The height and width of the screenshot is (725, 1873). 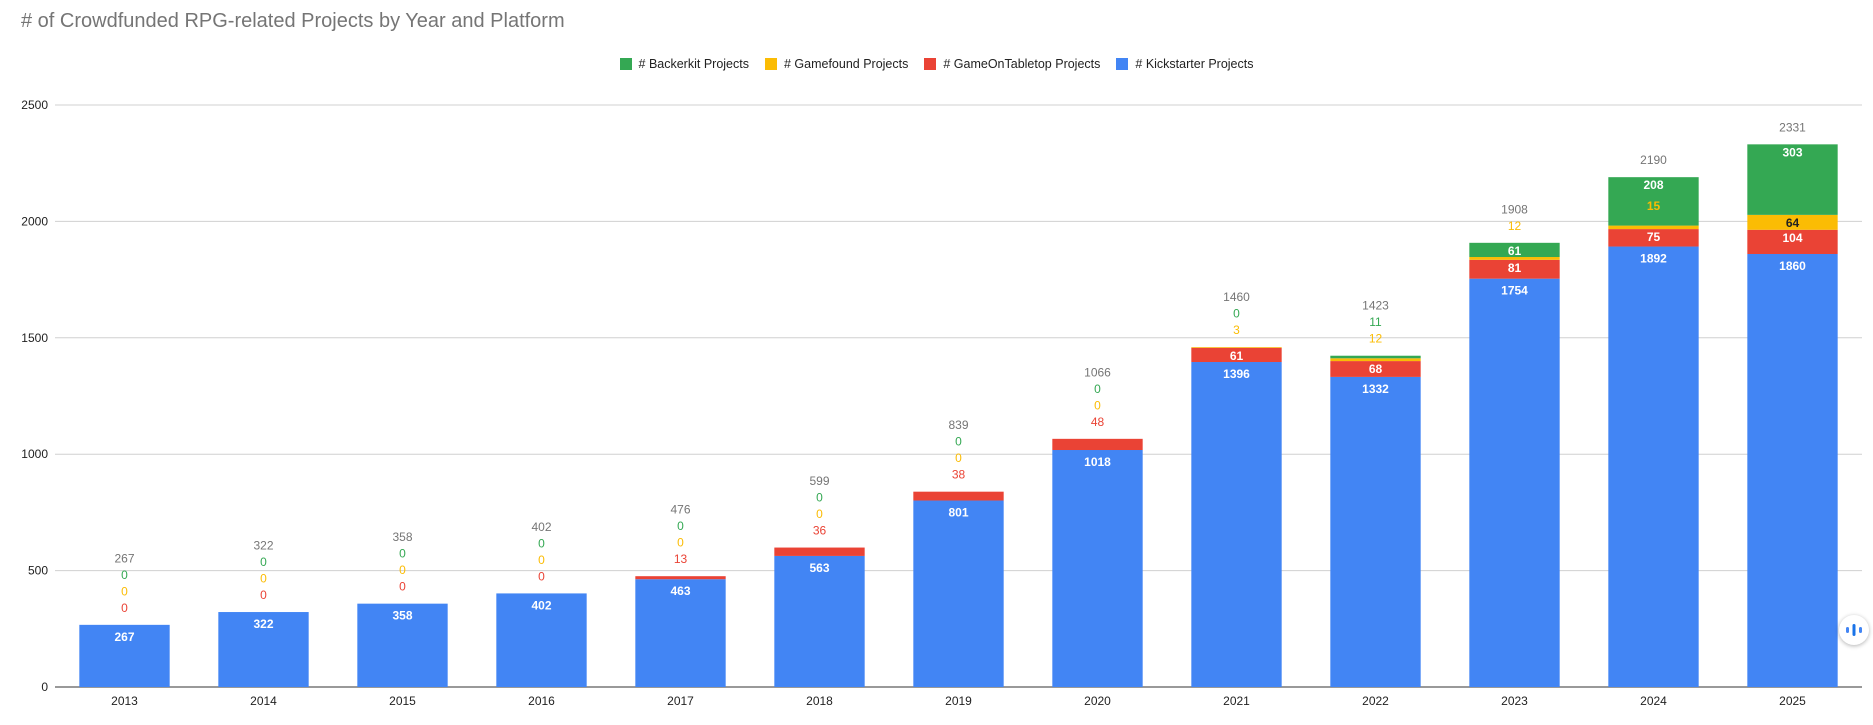 I want to click on legend-item: # Backerkit Projects, so click(x=684, y=64).